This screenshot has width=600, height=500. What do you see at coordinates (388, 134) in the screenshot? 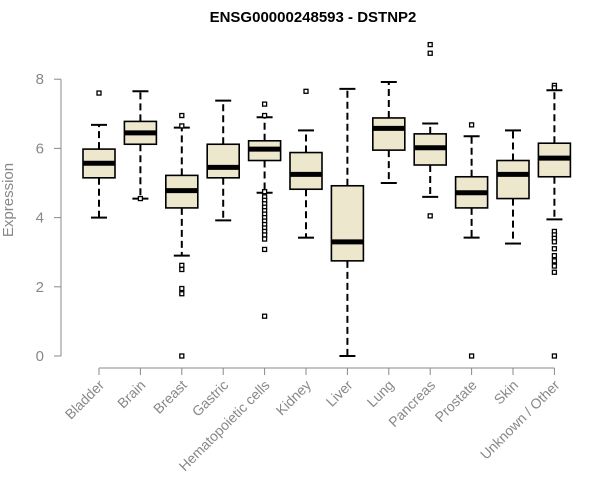
I see `box-lung` at bounding box center [388, 134].